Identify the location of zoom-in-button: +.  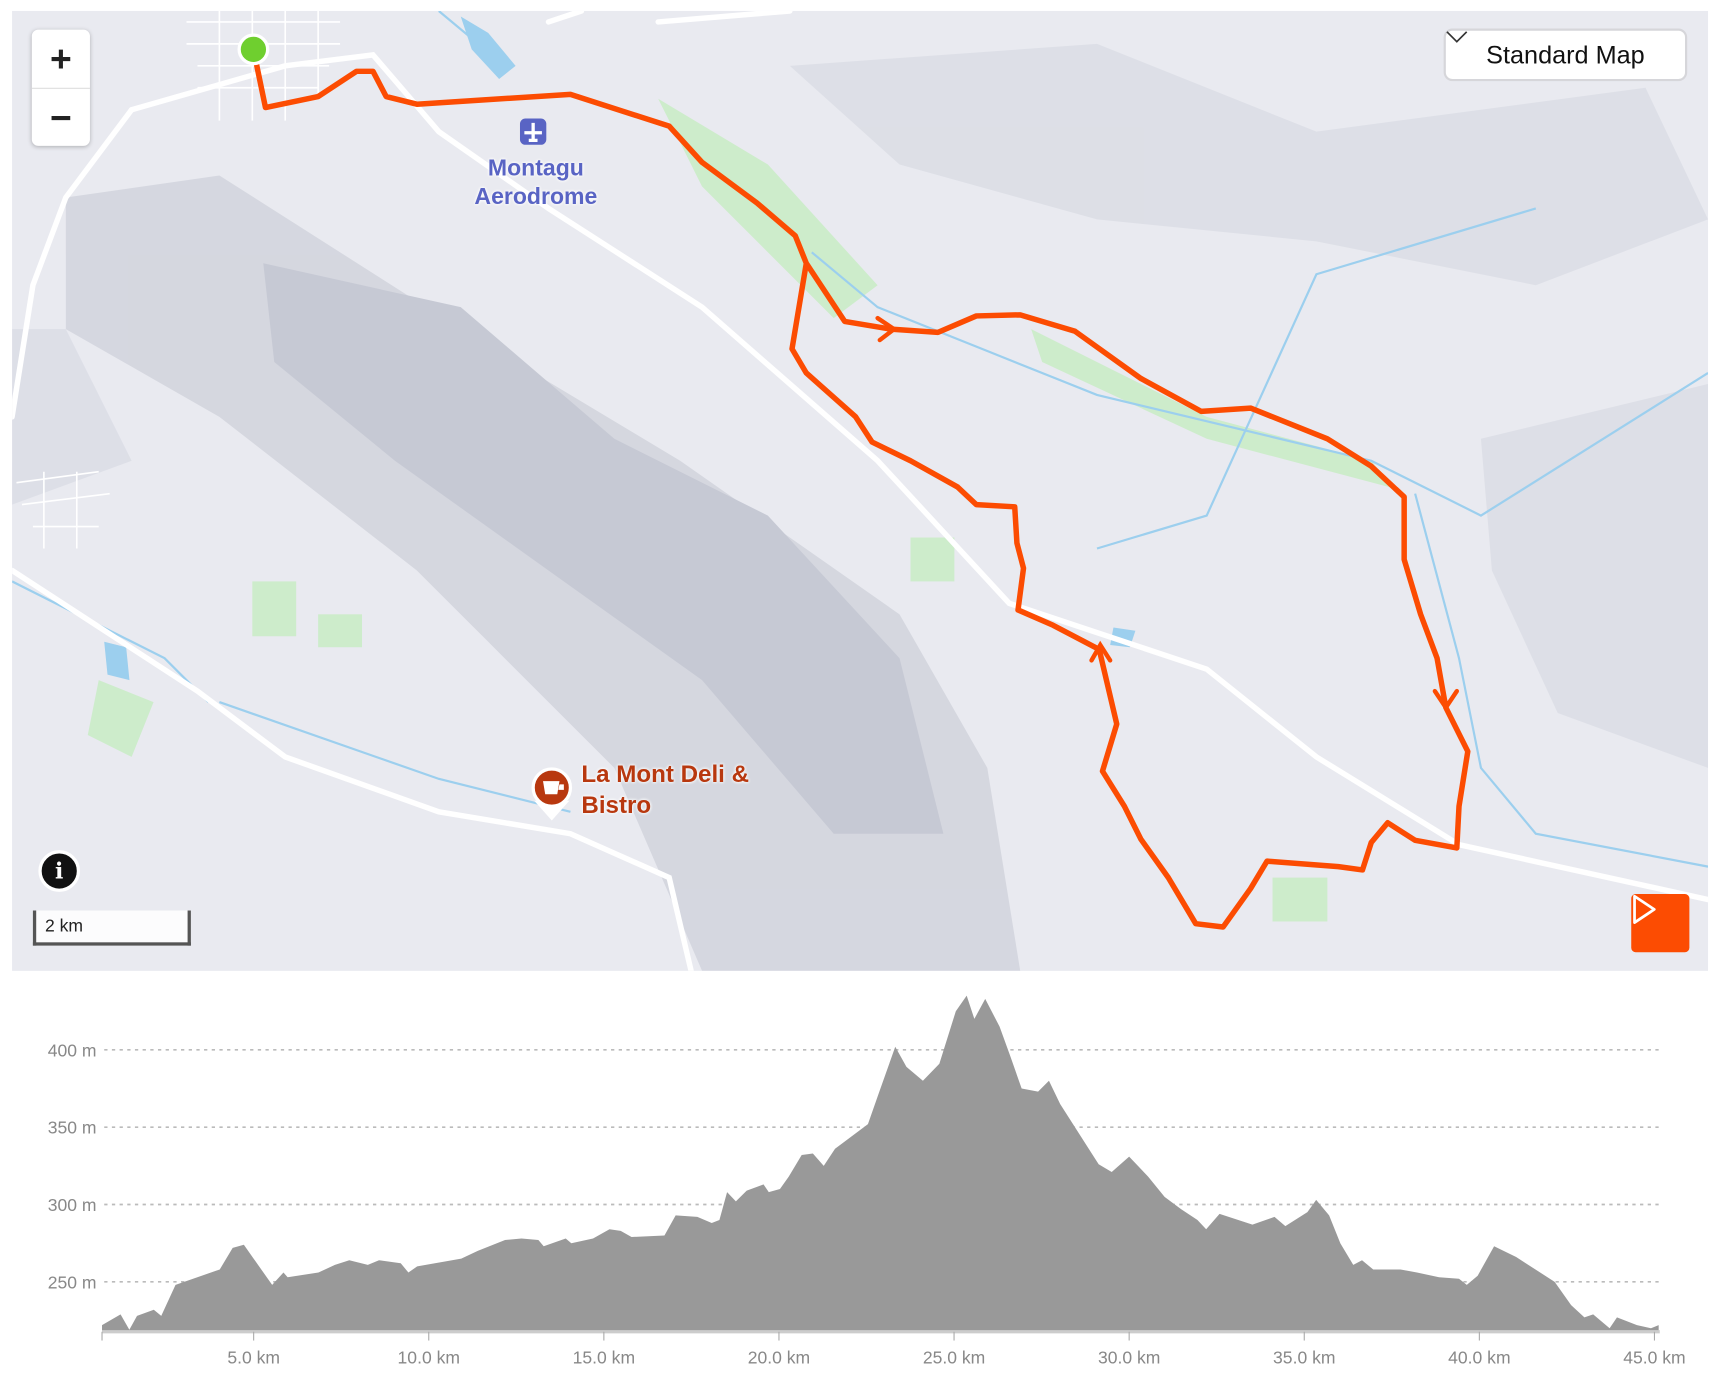
(61, 59).